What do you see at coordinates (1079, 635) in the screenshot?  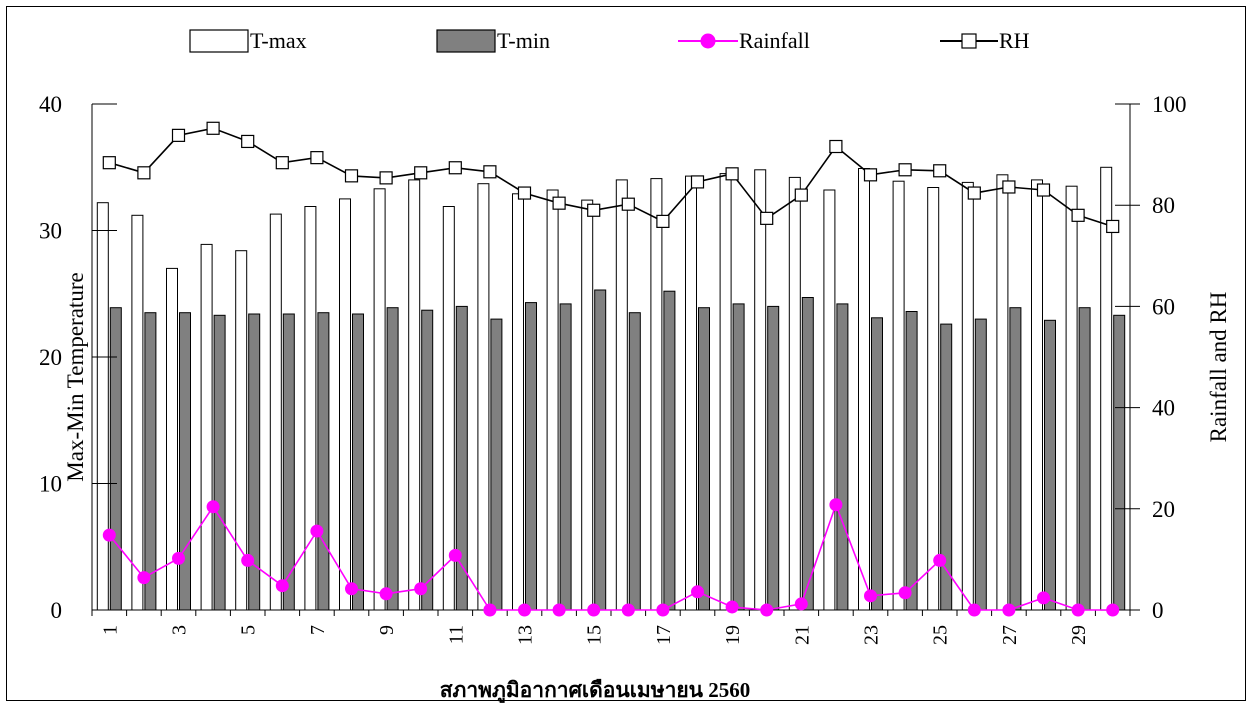 I see `x-tick-label: 29` at bounding box center [1079, 635].